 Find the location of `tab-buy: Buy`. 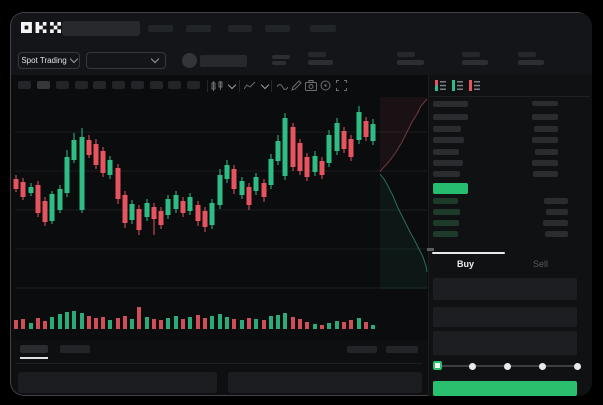

tab-buy: Buy is located at coordinates (465, 263).